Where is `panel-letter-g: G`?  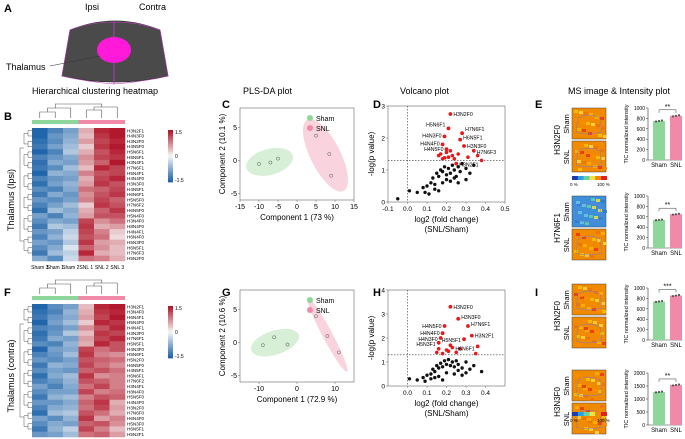
panel-letter-g: G is located at coordinates (226, 293).